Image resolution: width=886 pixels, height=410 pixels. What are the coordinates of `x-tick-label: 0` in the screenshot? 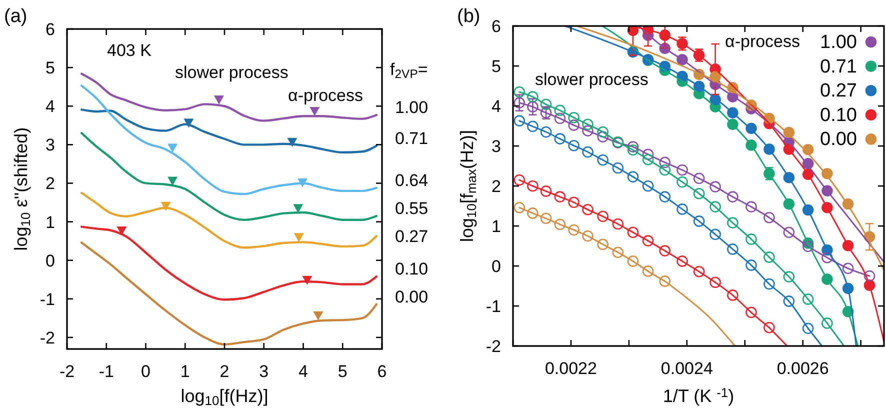 It's located at (145, 371).